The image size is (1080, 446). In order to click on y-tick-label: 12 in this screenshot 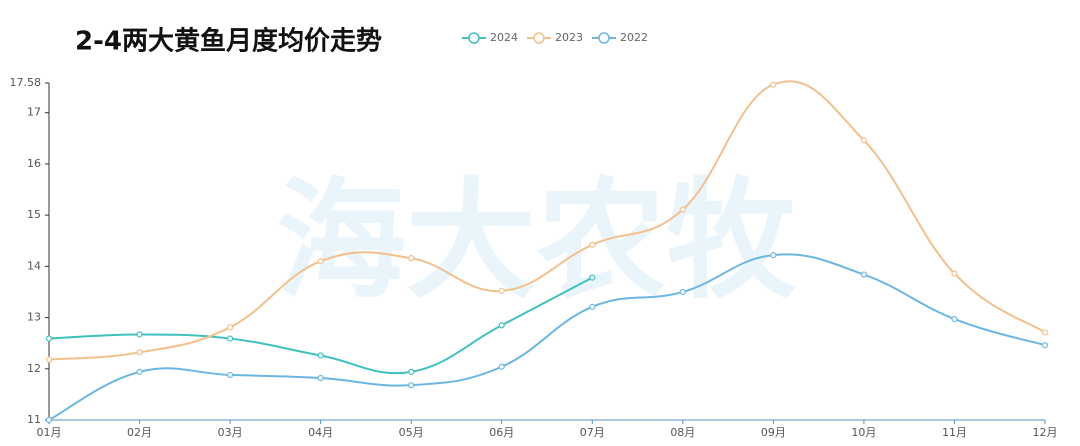, I will do `click(34, 368)`.